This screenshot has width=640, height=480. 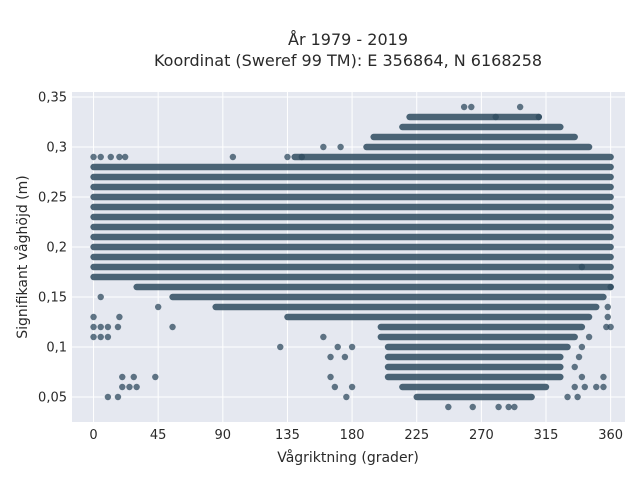 What do you see at coordinates (22, 256) in the screenshot?
I see `y-axis-title: Signifikant våghöjd (m)` at bounding box center [22, 256].